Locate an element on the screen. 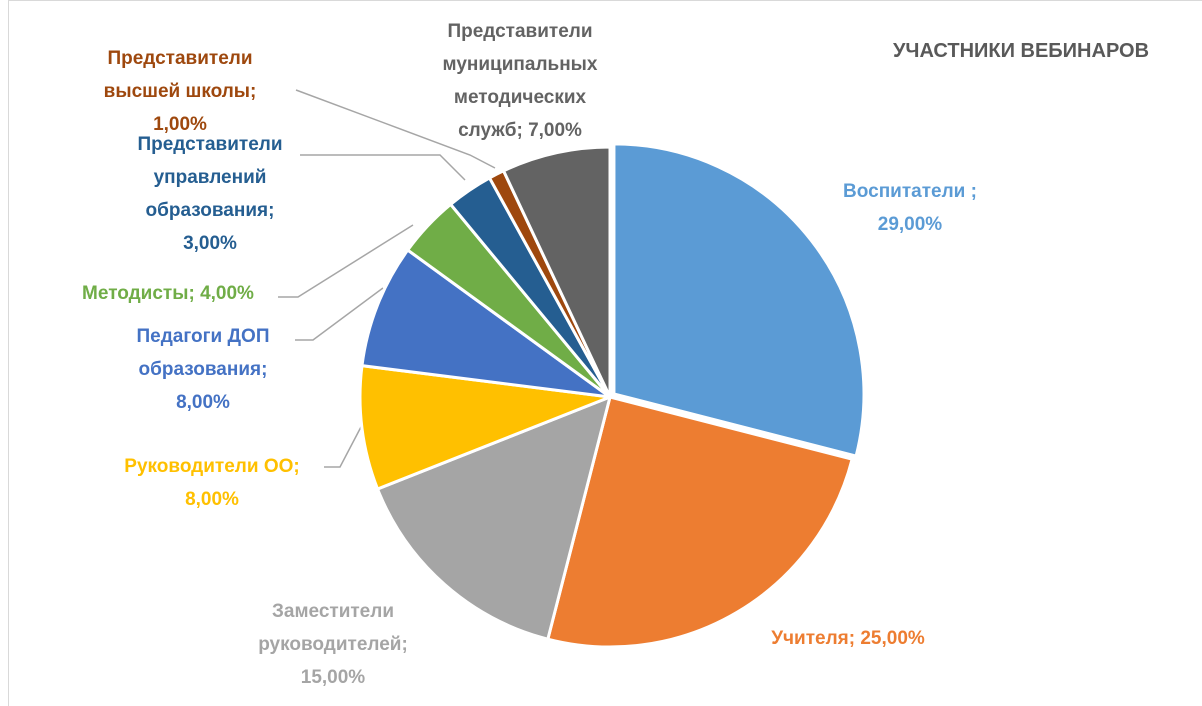 This screenshot has height=706, width=1202. category-label: Представители управлений образования; is located at coordinates (210, 177).